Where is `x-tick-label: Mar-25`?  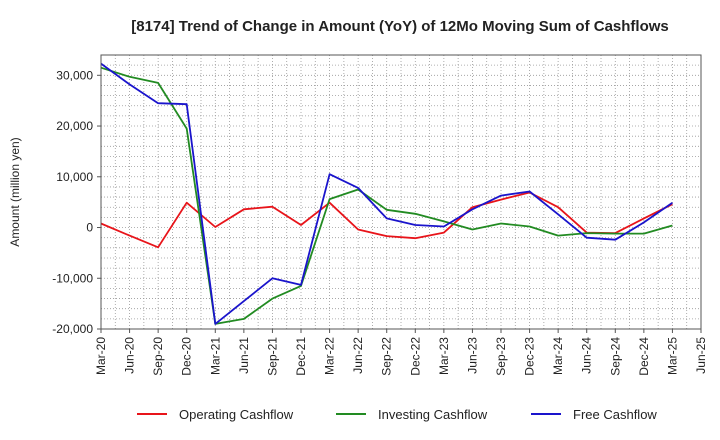
x-tick-label: Mar-25 is located at coordinates (672, 356).